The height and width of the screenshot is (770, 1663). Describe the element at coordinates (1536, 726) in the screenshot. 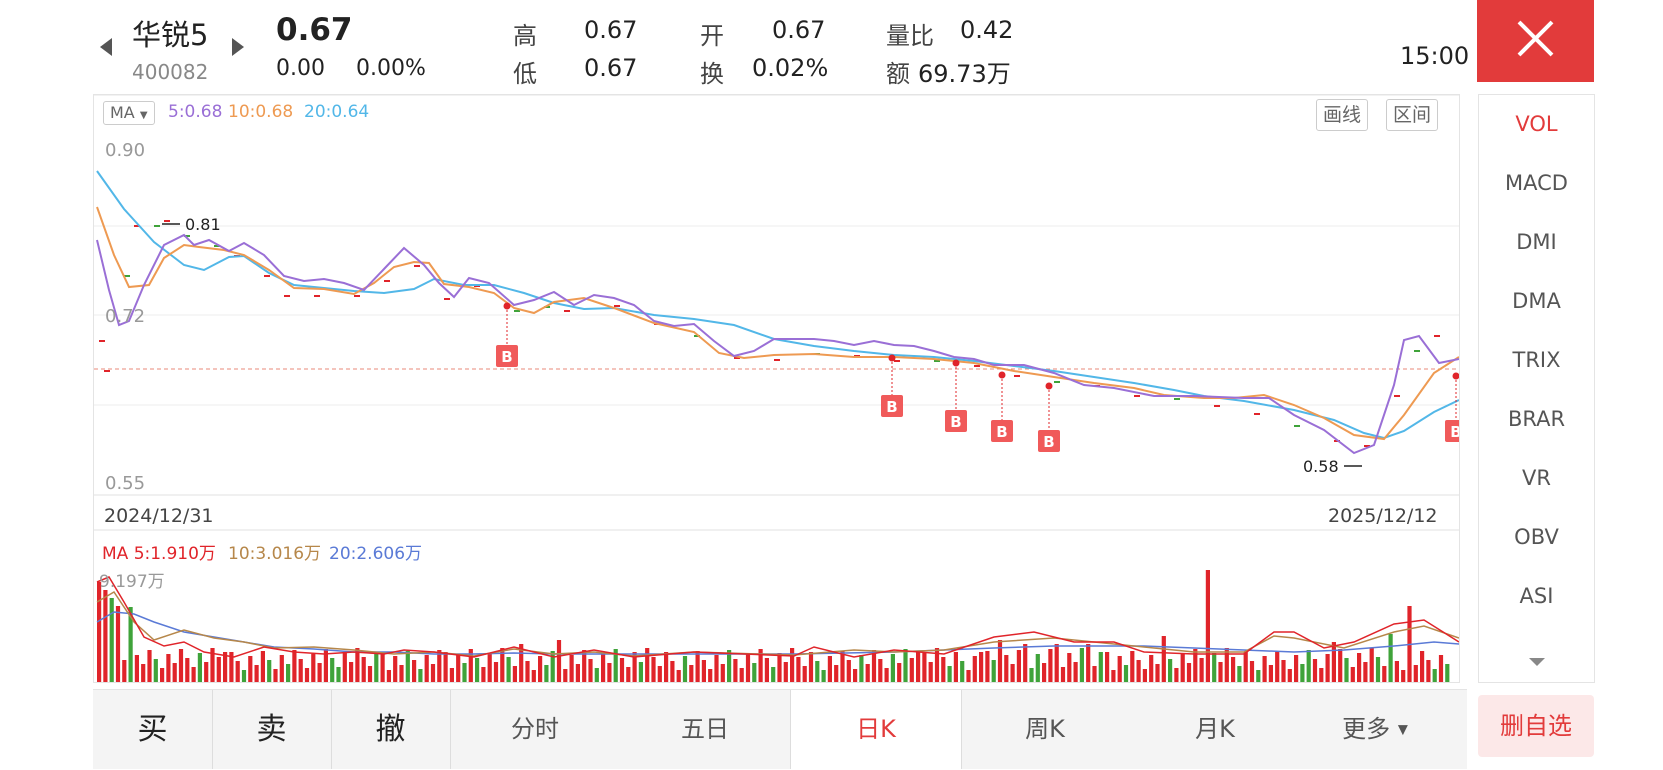

I see `remove-watchlist-button: 删自选` at that location.